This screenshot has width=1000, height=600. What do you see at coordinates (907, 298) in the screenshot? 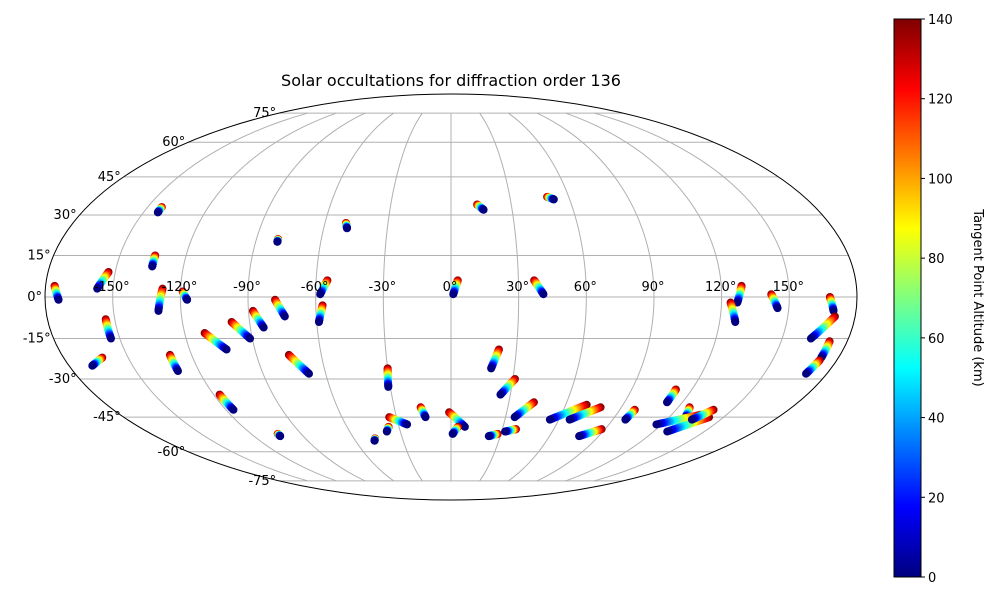
I see `colorbar` at bounding box center [907, 298].